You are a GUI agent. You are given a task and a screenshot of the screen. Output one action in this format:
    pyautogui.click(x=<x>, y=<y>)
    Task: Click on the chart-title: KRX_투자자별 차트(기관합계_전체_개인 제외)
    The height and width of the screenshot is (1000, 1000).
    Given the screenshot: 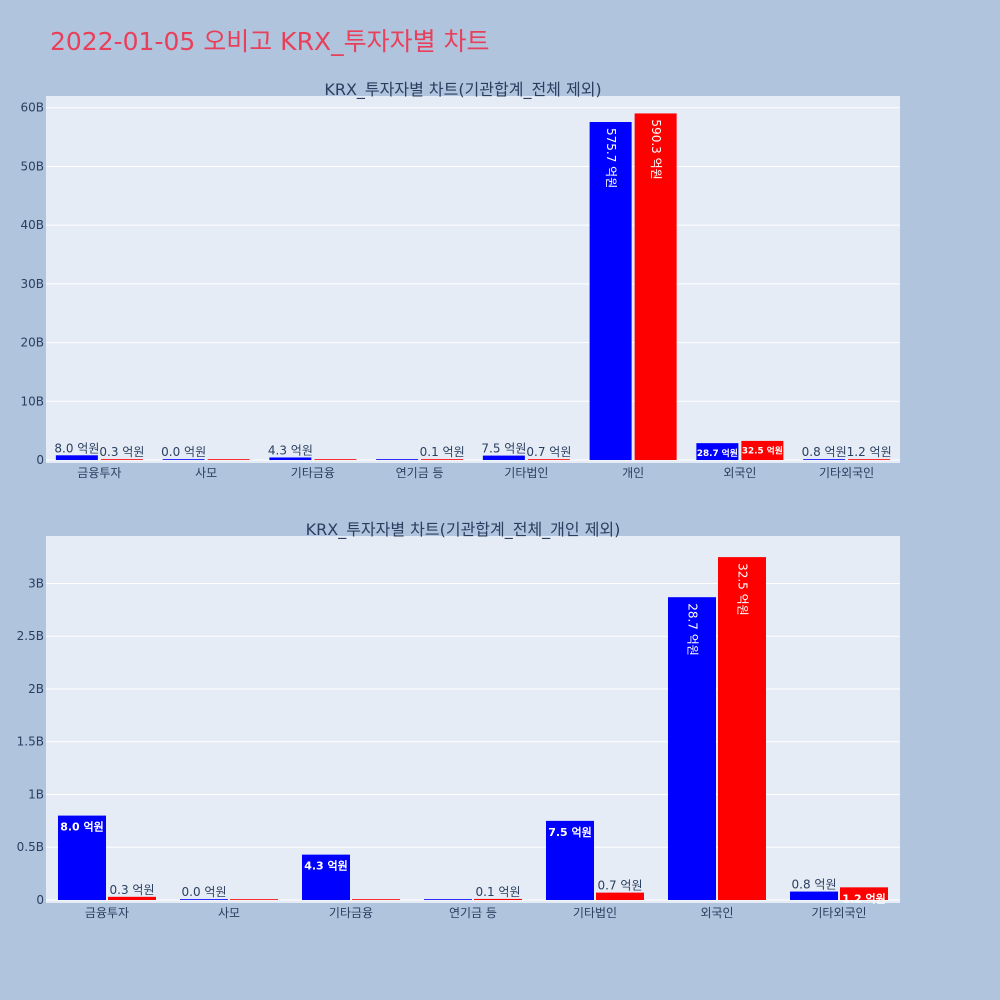 What is the action you would take?
    pyautogui.click(x=463, y=530)
    